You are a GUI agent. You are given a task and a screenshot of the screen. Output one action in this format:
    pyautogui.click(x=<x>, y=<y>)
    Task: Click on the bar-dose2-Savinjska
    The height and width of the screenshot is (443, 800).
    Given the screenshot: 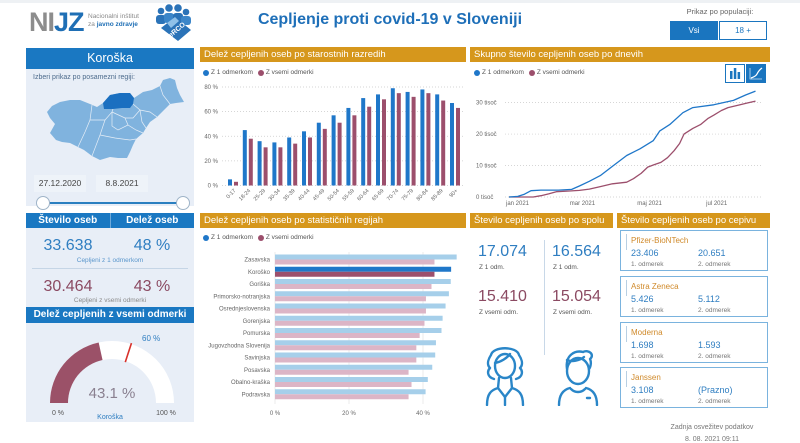 What is the action you would take?
    pyautogui.click(x=346, y=360)
    